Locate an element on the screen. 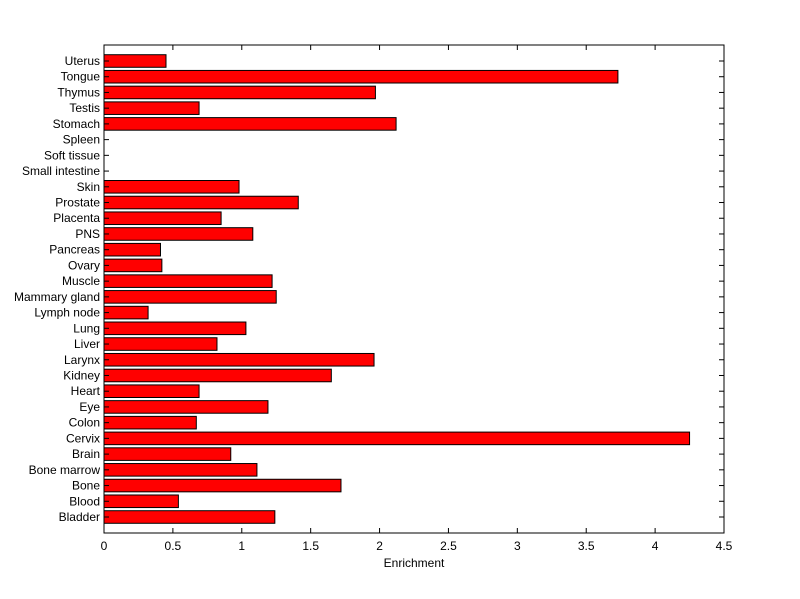 This screenshot has width=800, height=599. y-tick-label: Liver is located at coordinates (87, 344).